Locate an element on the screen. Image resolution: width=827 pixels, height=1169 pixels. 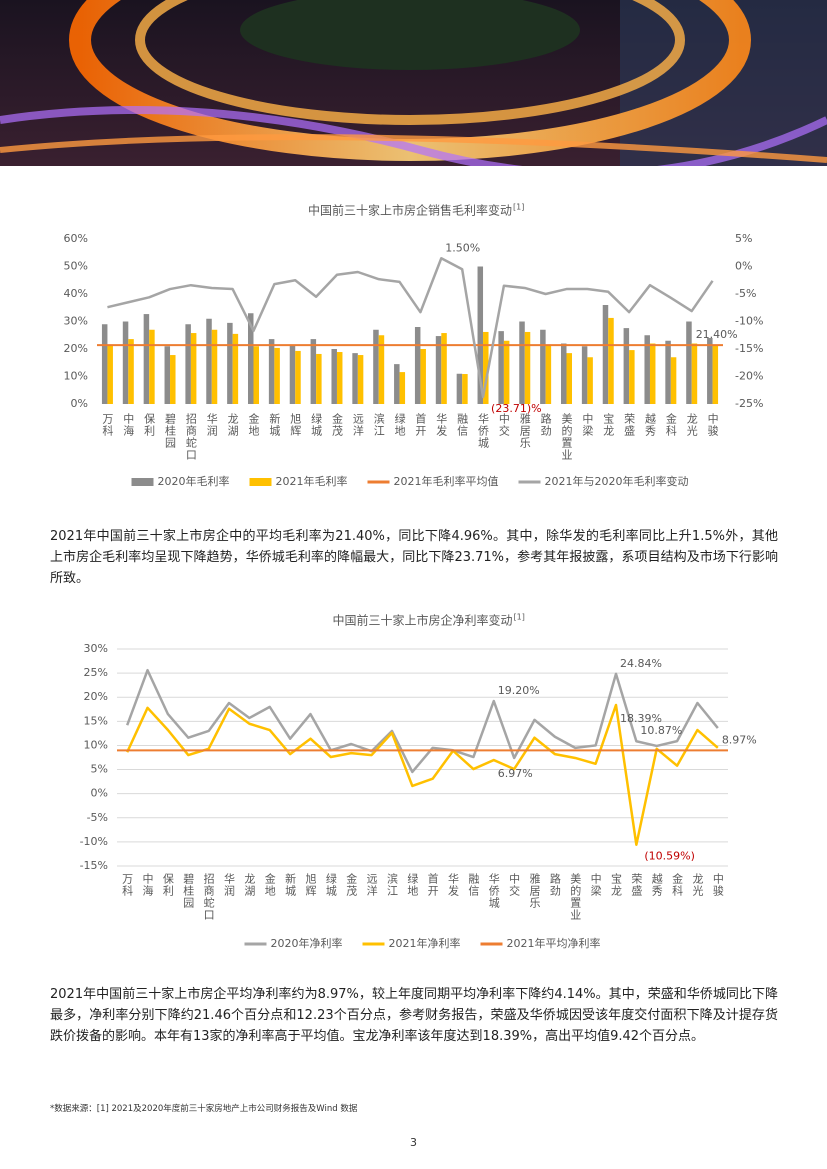
x-tick-label: 万科 is located at coordinates (127, 885).